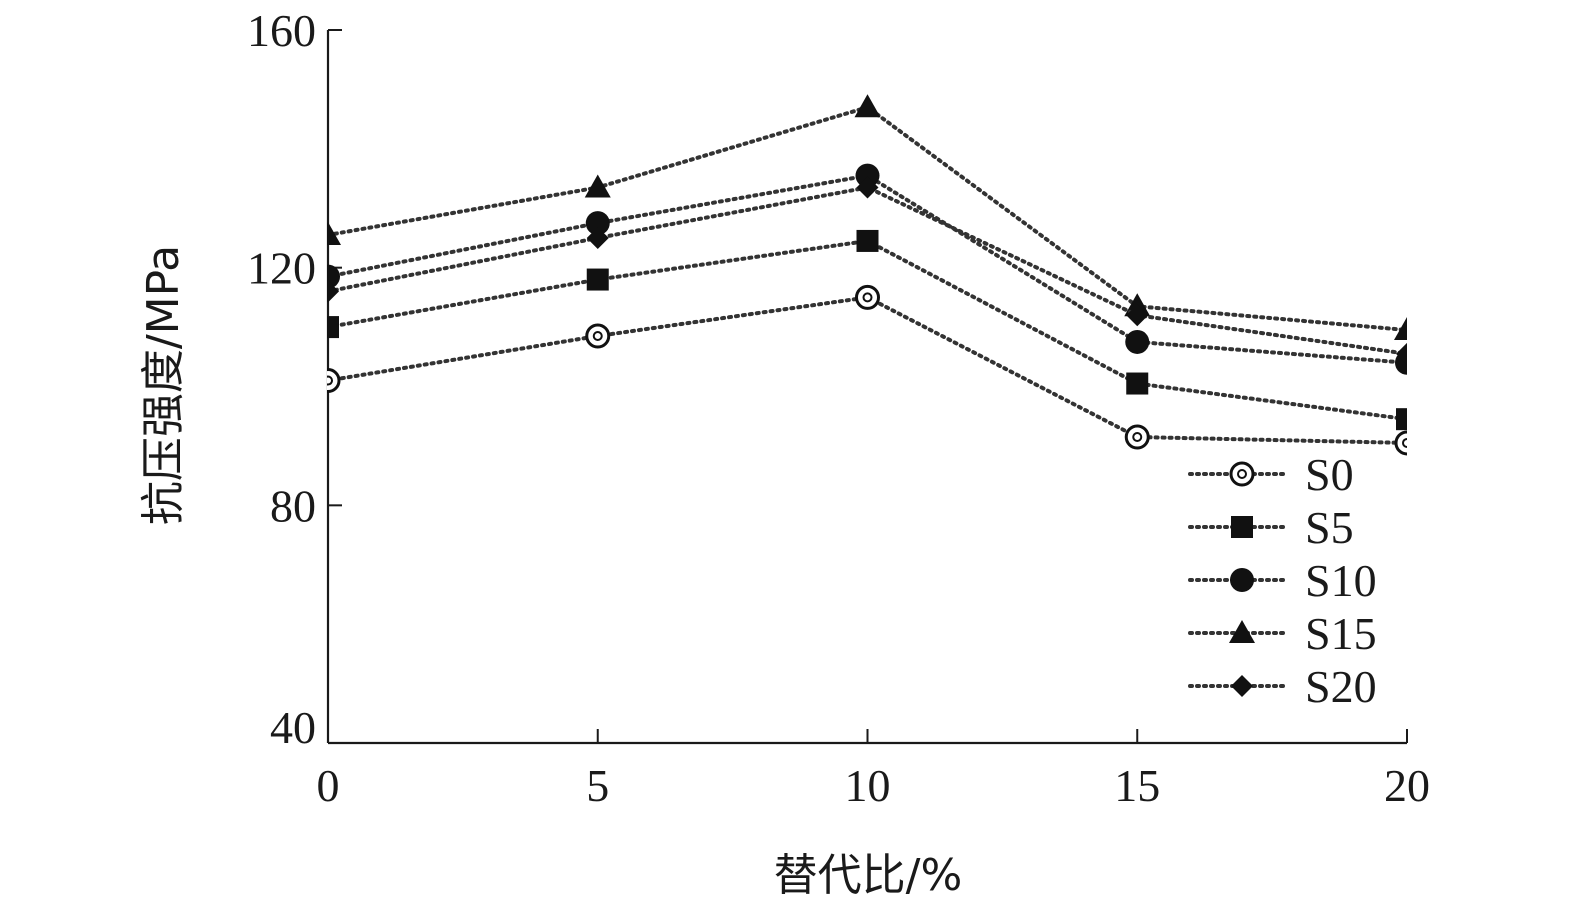 Image resolution: width=1575 pixels, height=912 pixels. Describe the element at coordinates (1341, 686) in the screenshot. I see `legend-label: S20` at that location.